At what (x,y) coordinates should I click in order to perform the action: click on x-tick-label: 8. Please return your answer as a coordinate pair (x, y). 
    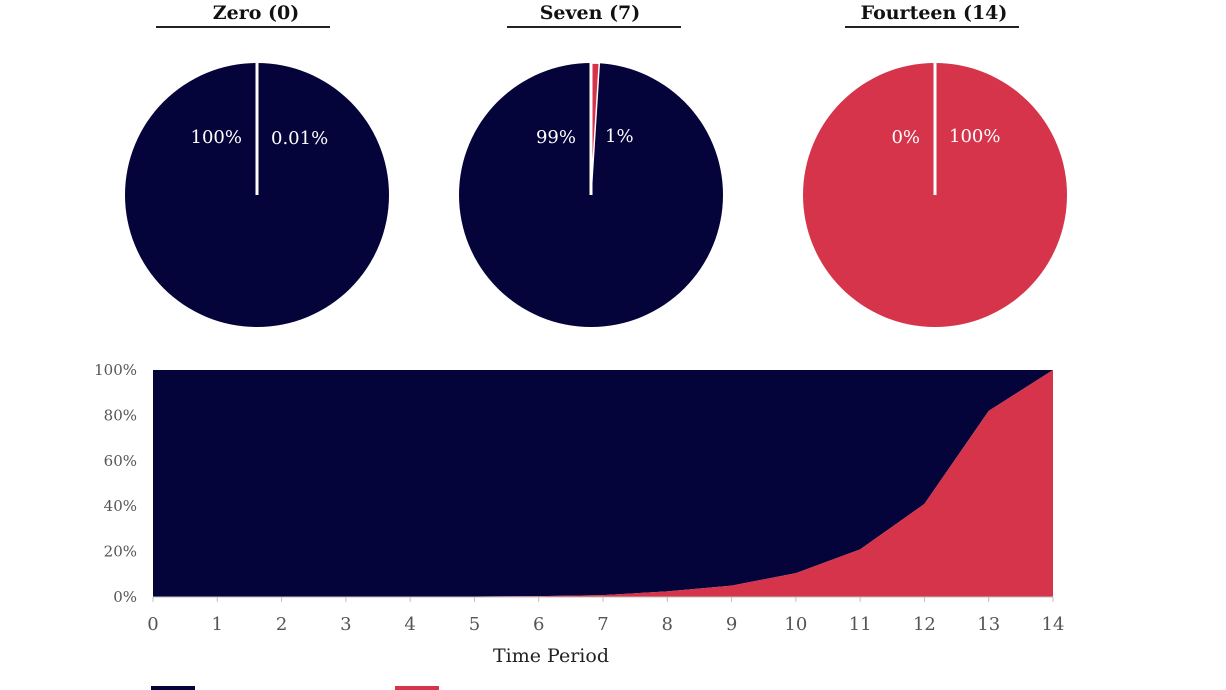
    Looking at the image, I should click on (667, 624).